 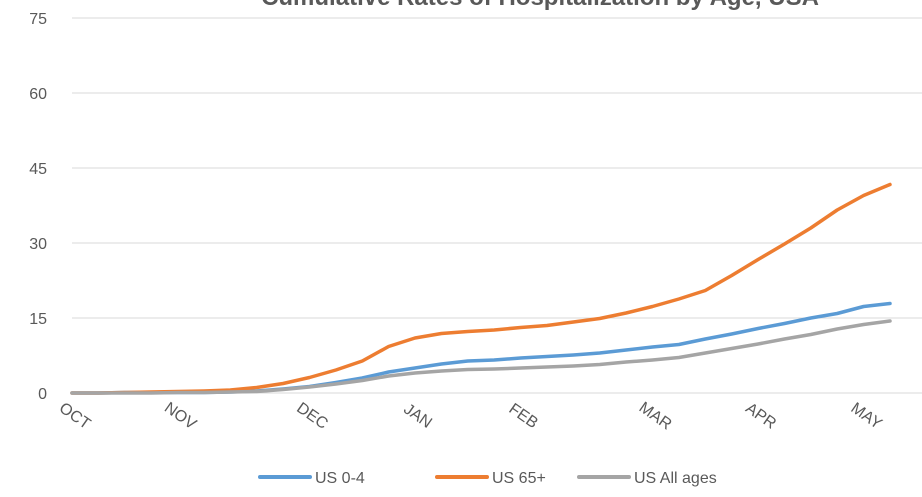 I want to click on legend-label: US All ages, so click(x=675, y=478).